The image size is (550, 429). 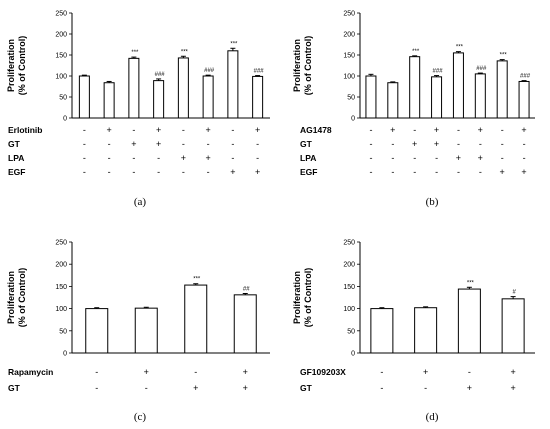 What do you see at coordinates (351, 98) in the screenshot?
I see `chart-b-y-tick-label: 50` at bounding box center [351, 98].